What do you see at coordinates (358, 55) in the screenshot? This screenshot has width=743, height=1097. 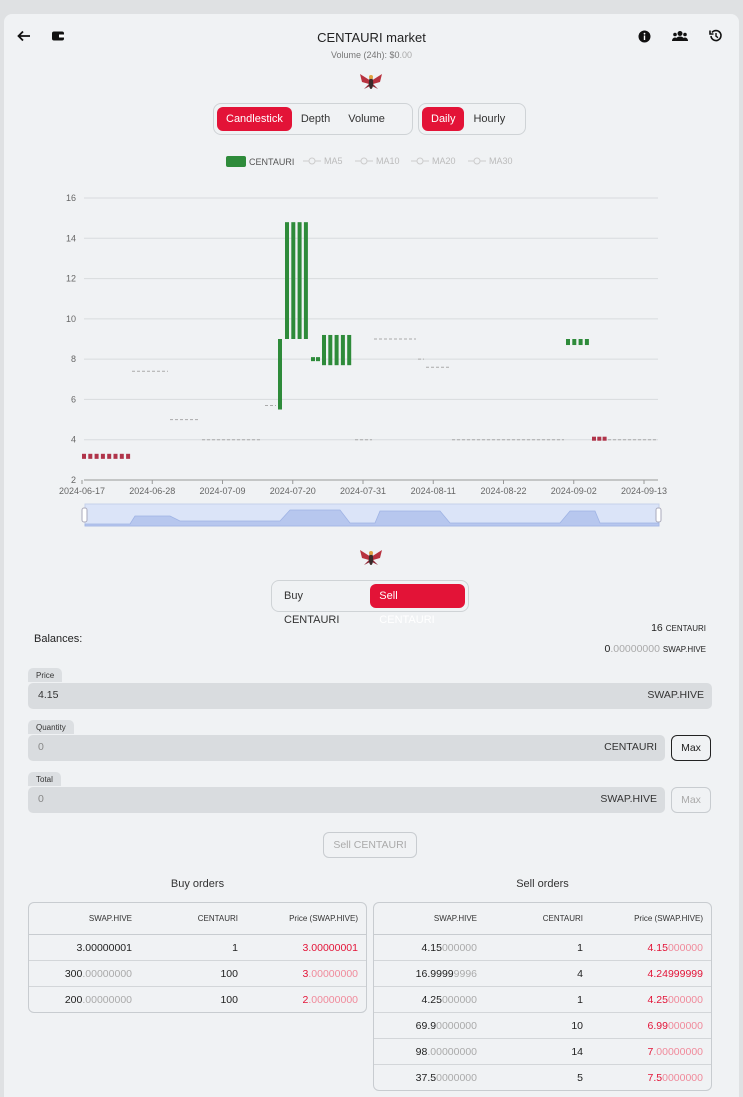 I see `volume-label: Volume (24h):` at bounding box center [358, 55].